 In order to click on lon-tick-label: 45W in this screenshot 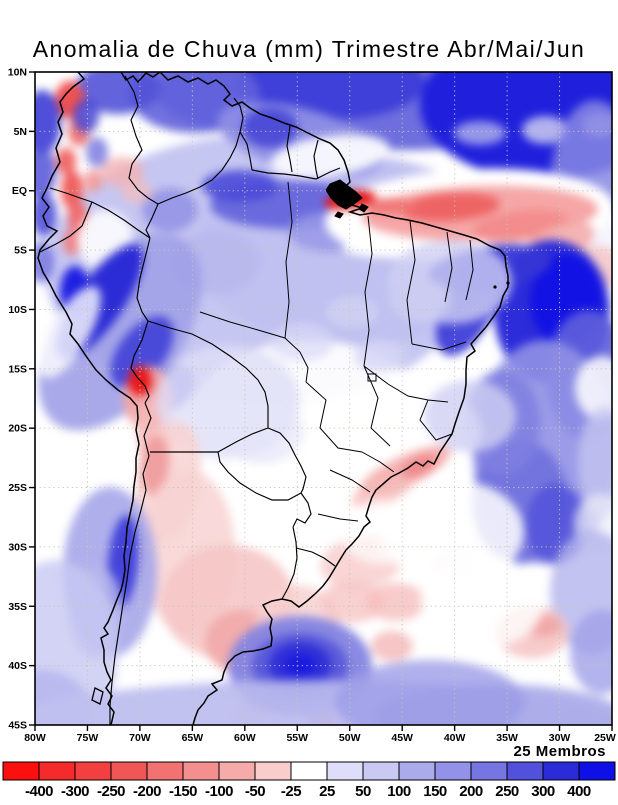, I will do `click(402, 738)`.